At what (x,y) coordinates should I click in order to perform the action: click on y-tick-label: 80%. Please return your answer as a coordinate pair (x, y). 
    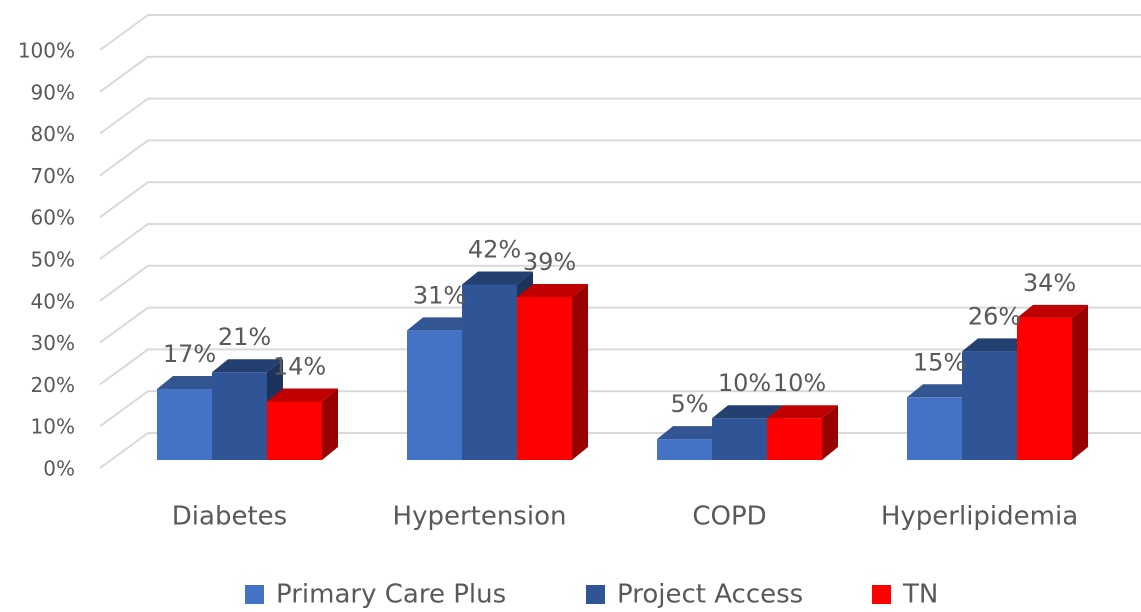
    Looking at the image, I should click on (53, 134).